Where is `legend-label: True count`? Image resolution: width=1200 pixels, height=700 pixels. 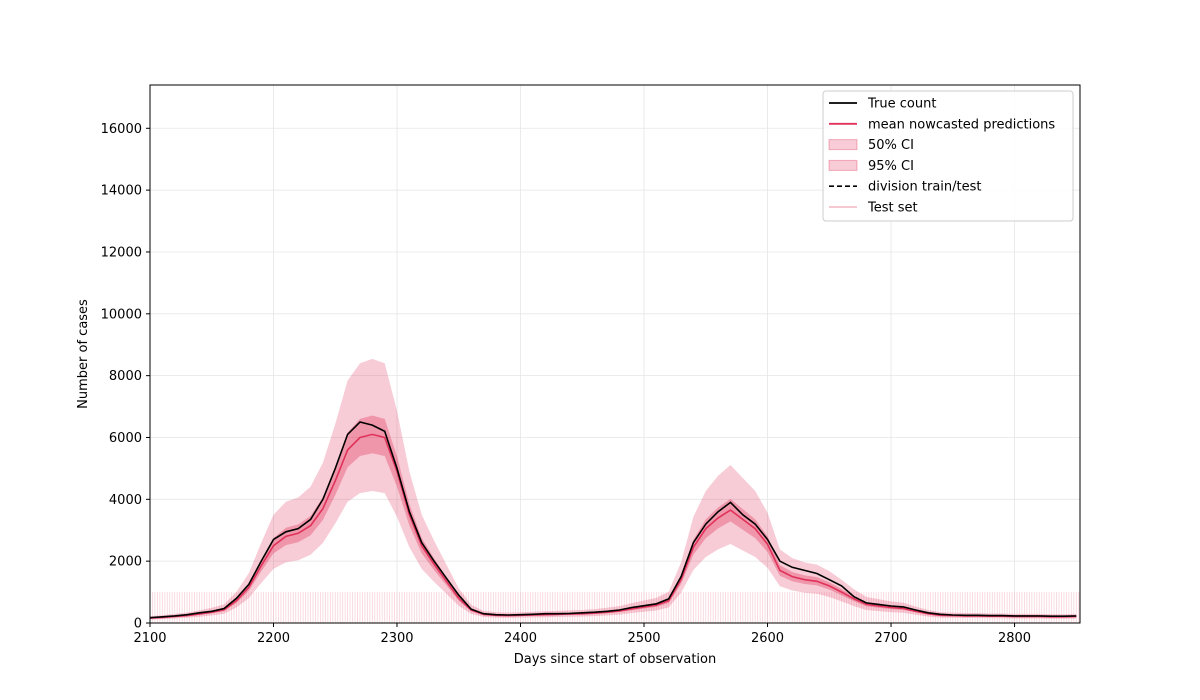
legend-label: True count is located at coordinates (901, 104).